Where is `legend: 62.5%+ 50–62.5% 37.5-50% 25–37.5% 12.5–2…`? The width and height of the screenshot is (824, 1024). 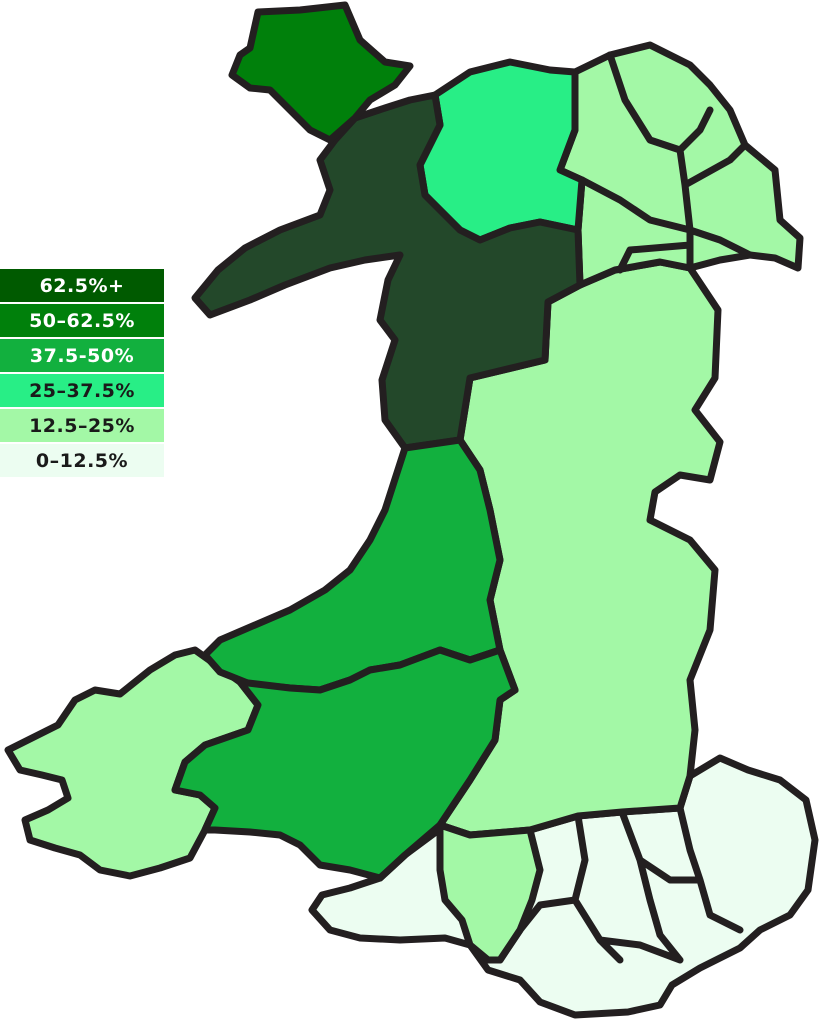
legend: 62.5%+ 50–62.5% 37.5-50% 25–37.5% 12.5–2… is located at coordinates (82, 374).